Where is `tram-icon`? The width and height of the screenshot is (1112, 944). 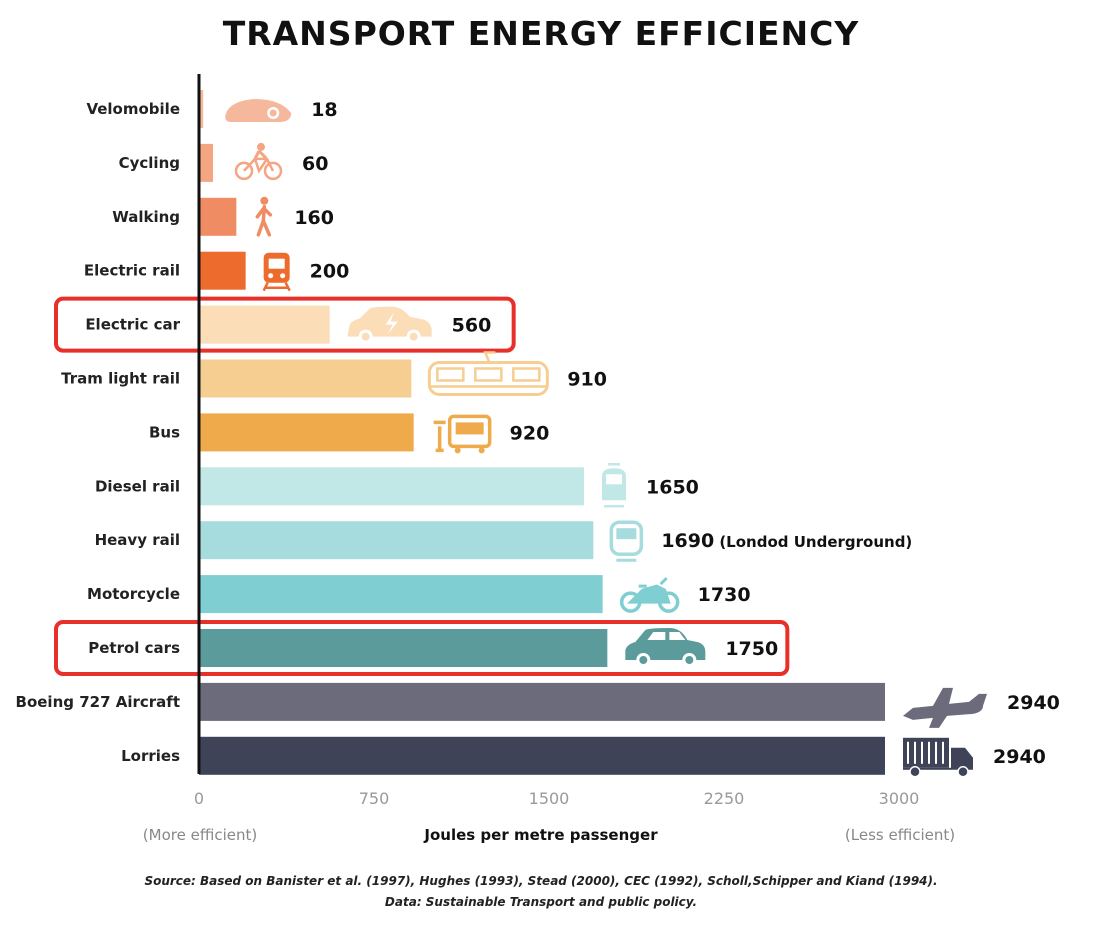 tram-icon is located at coordinates (488, 373).